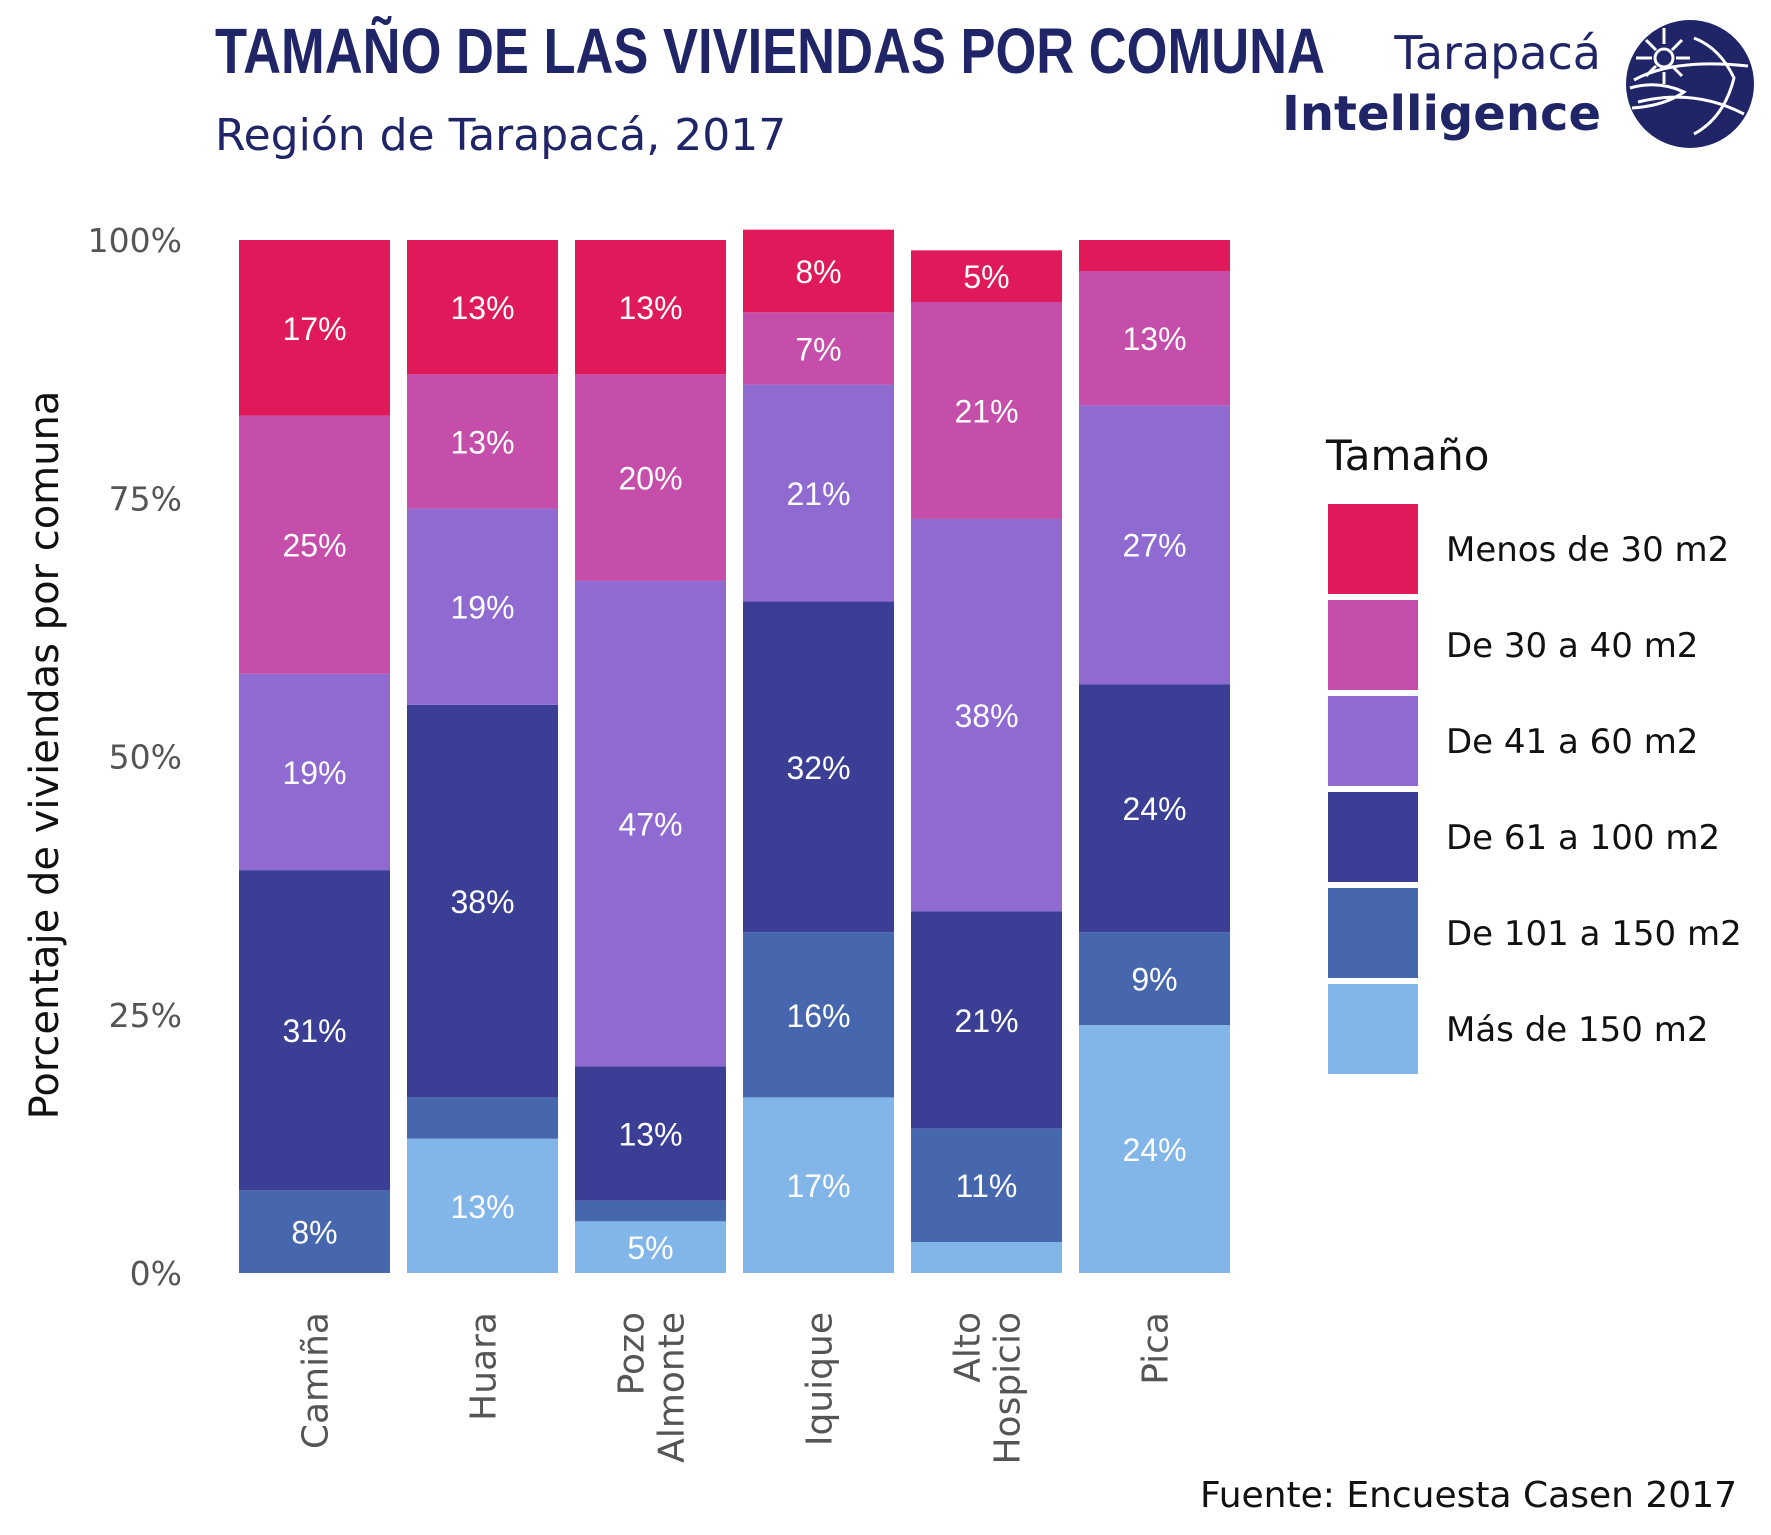 This screenshot has height=1535, width=1771. Describe the element at coordinates (145, 1015) in the screenshot. I see `y-tick-label: 25%` at that location.